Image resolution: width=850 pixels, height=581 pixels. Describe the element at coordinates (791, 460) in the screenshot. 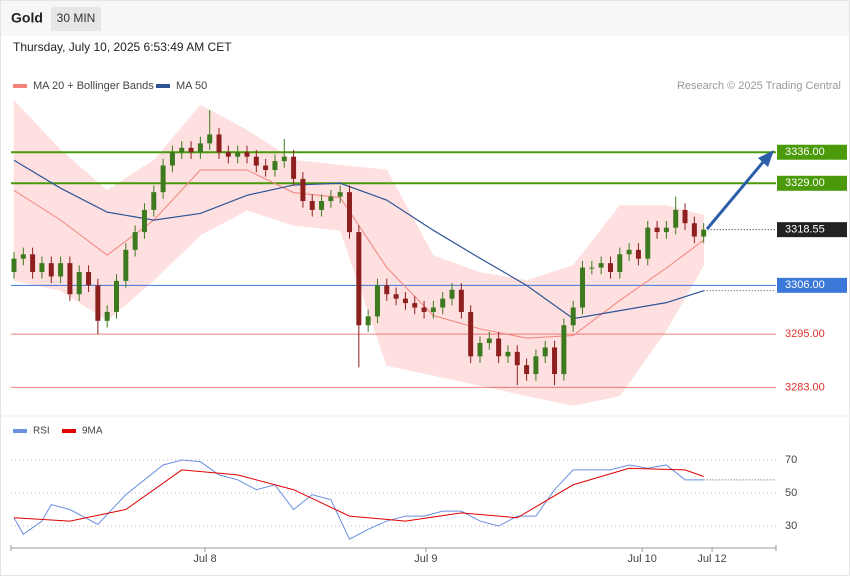

I see `y-tick-label: 70` at that location.